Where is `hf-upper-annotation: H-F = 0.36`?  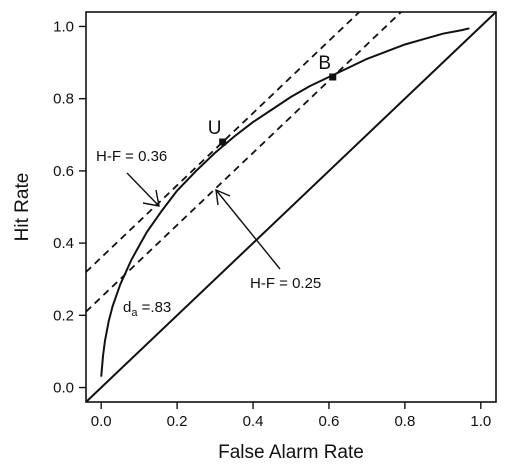 hf-upper-annotation: H-F = 0.36 is located at coordinates (131, 177).